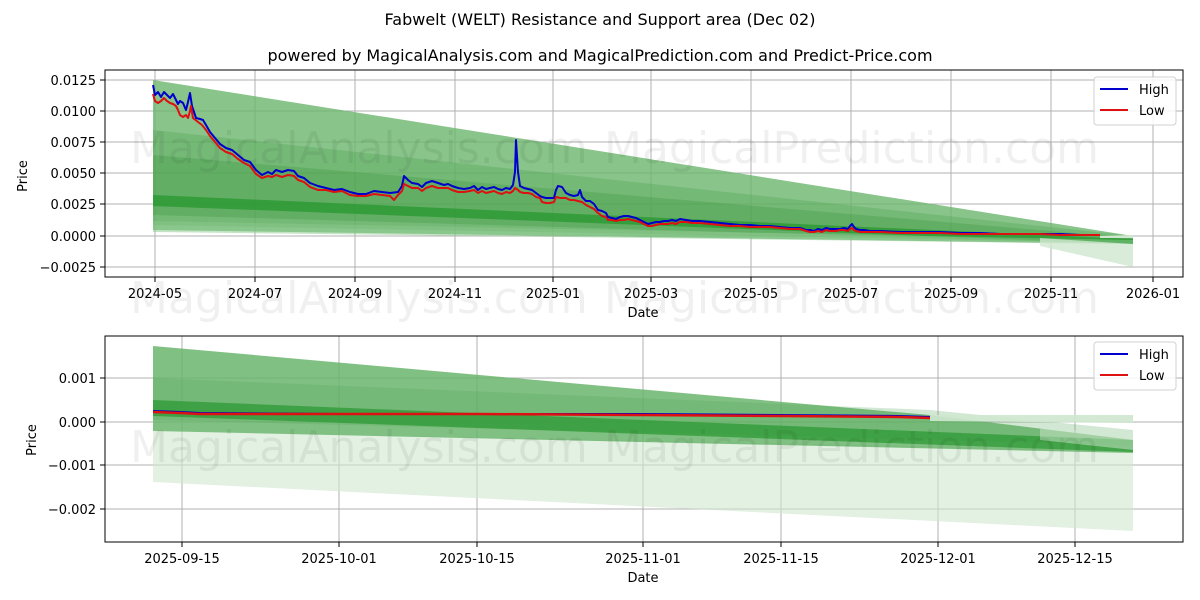 This screenshot has width=1200, height=600. Describe the element at coordinates (359, 447) in the screenshot. I see `watermark-analysis-3: MagicalAnalysis.com` at that location.